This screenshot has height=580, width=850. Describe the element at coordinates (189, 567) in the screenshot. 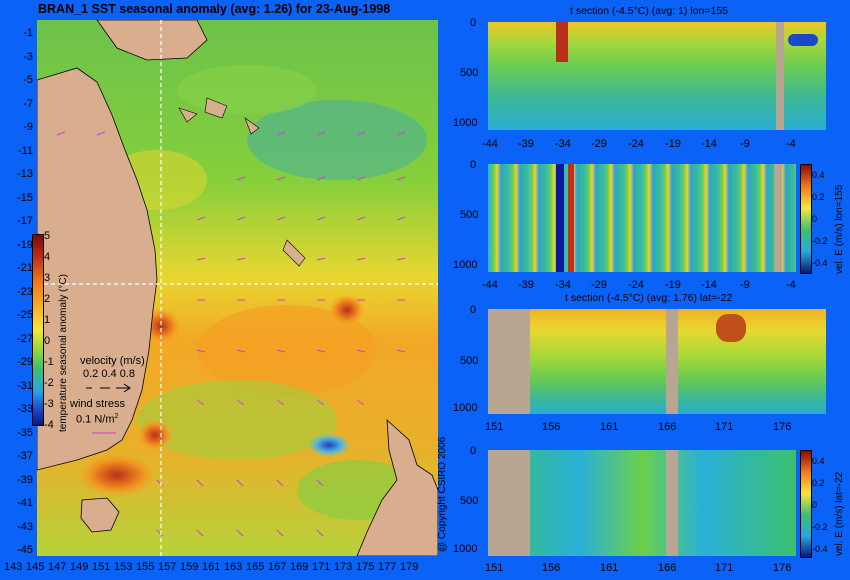

I see `map-x-tick: 159` at that location.